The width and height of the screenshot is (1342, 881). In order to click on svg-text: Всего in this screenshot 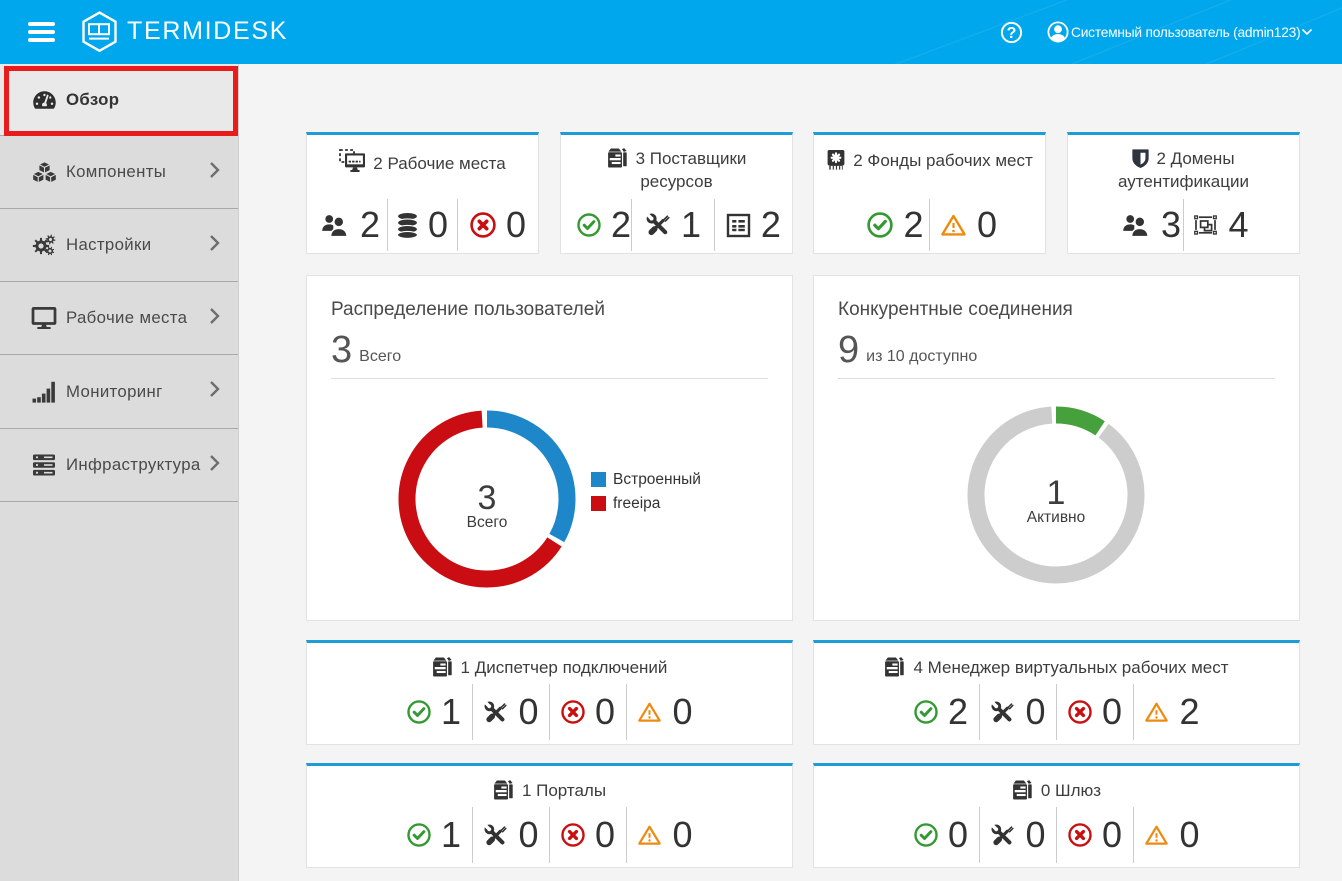, I will do `click(487, 522)`.